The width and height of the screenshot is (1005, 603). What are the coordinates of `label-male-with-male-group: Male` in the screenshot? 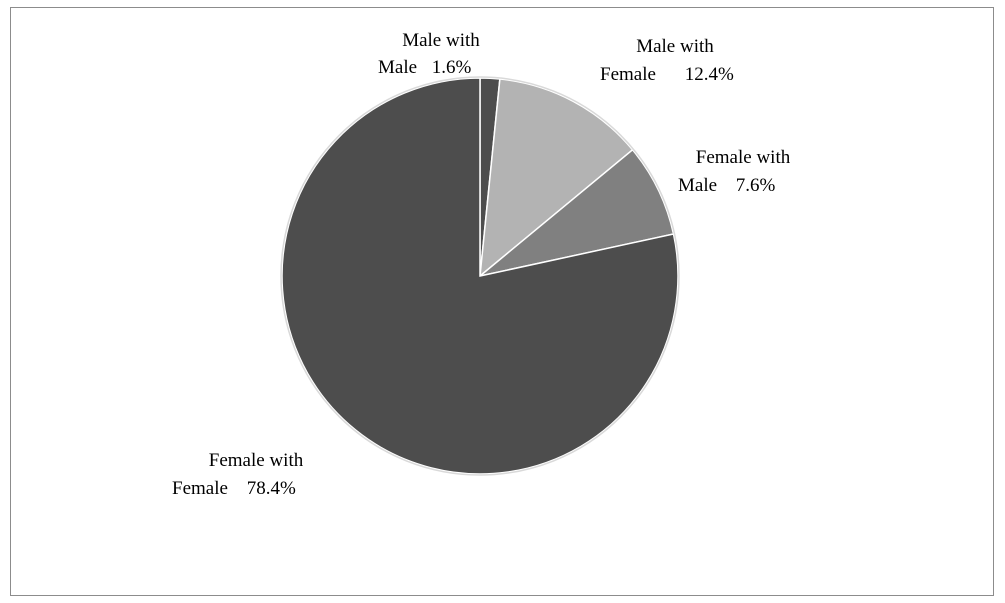 It's located at (397, 67).